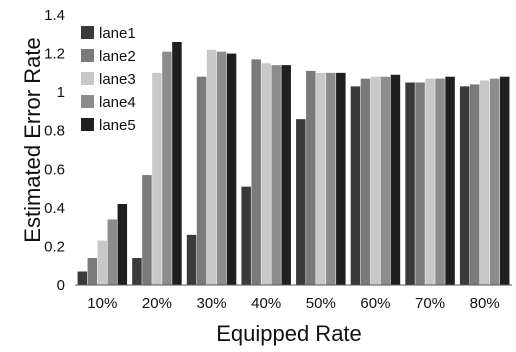  Describe the element at coordinates (87, 124) in the screenshot. I see `legend-swatch-lane5` at that location.